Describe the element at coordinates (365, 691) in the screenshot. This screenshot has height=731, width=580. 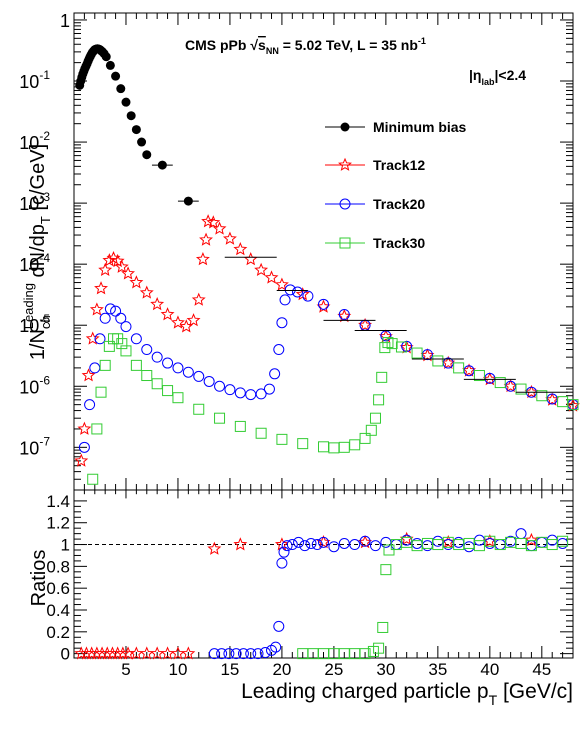
I see `xlabel-main: Leading charged particle p` at that location.